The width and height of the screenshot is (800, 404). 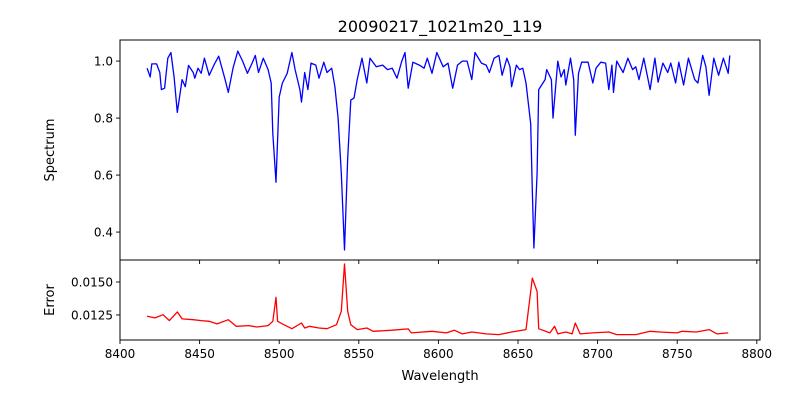 I want to click on y-tick-label: 0.4, so click(x=103, y=233).